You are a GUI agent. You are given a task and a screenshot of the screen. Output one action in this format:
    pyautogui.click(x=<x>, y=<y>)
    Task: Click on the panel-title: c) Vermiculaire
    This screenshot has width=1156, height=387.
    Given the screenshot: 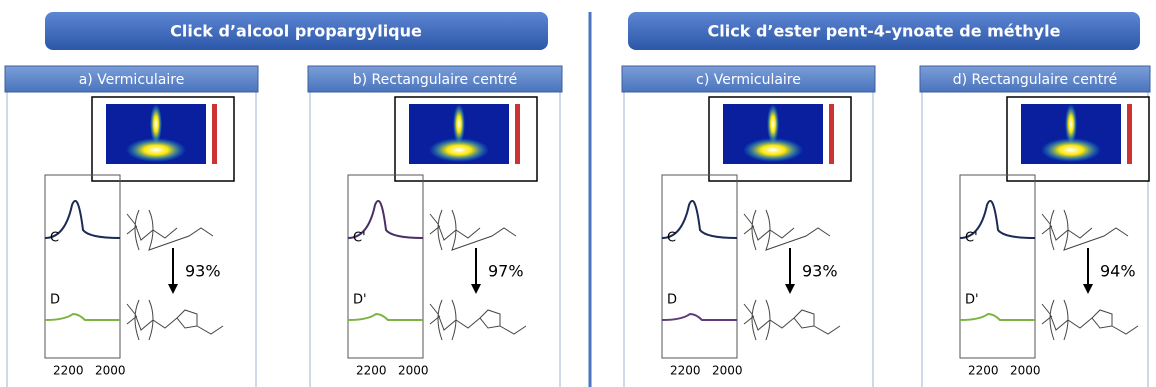 What is the action you would take?
    pyautogui.click(x=748, y=80)
    